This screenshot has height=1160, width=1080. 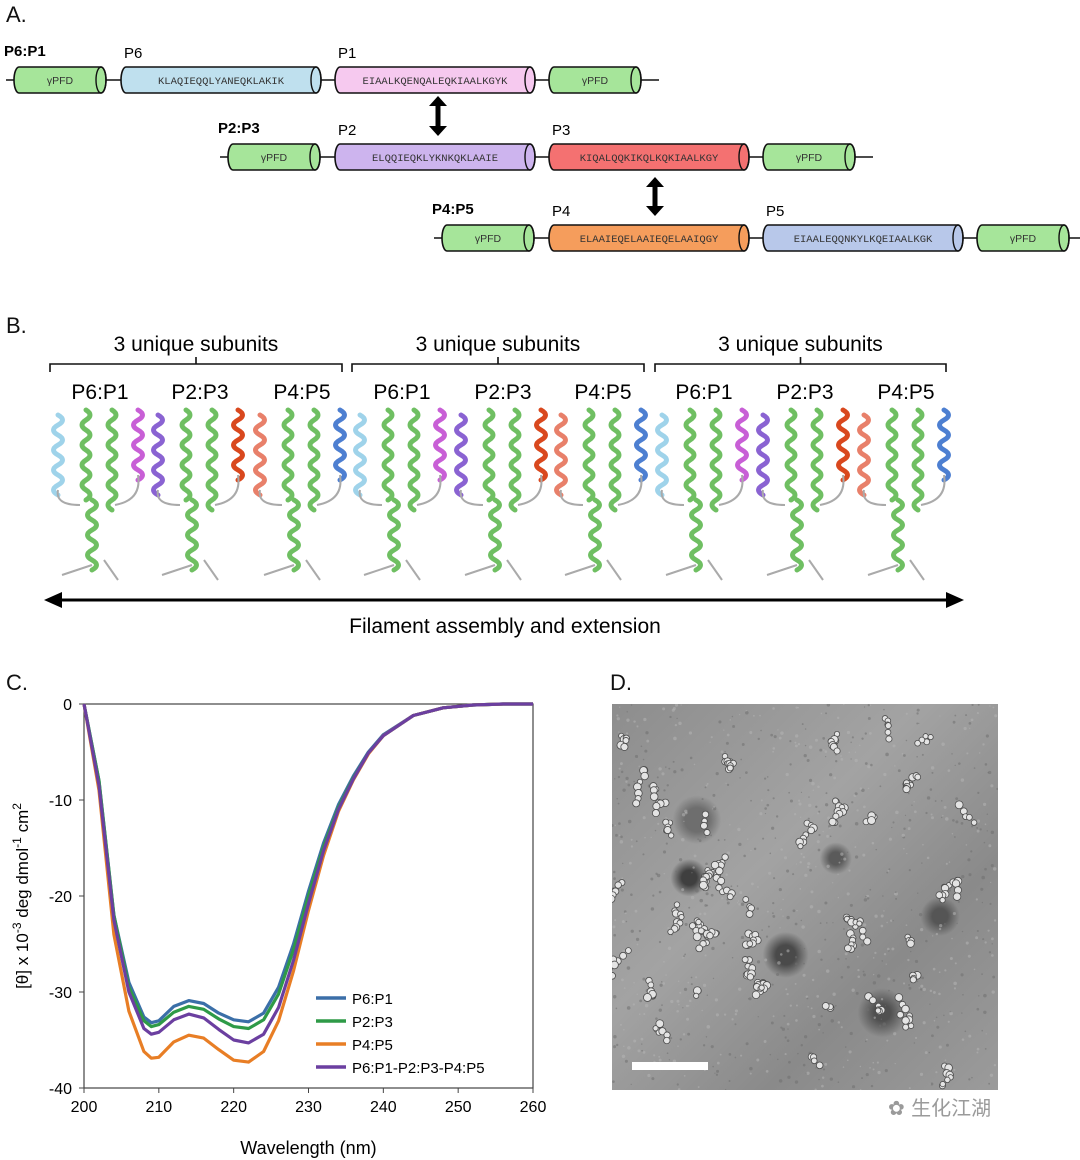 What do you see at coordinates (655, 211) in the screenshot?
I see `arrow-head-down` at bounding box center [655, 211].